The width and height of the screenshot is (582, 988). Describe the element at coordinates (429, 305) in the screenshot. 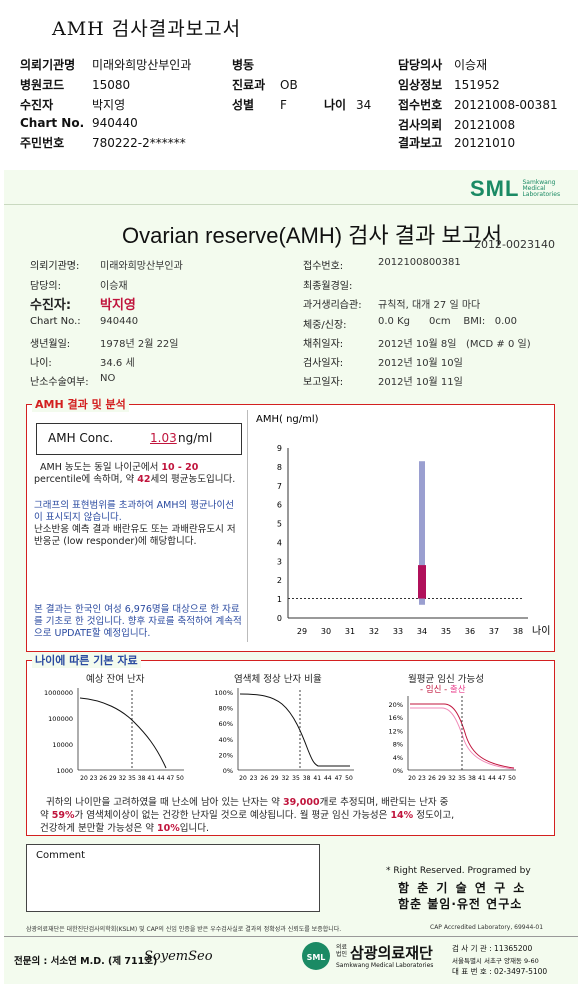

I see `field-cycle-value: 규칙적, 대개 27 일 마다` at that location.